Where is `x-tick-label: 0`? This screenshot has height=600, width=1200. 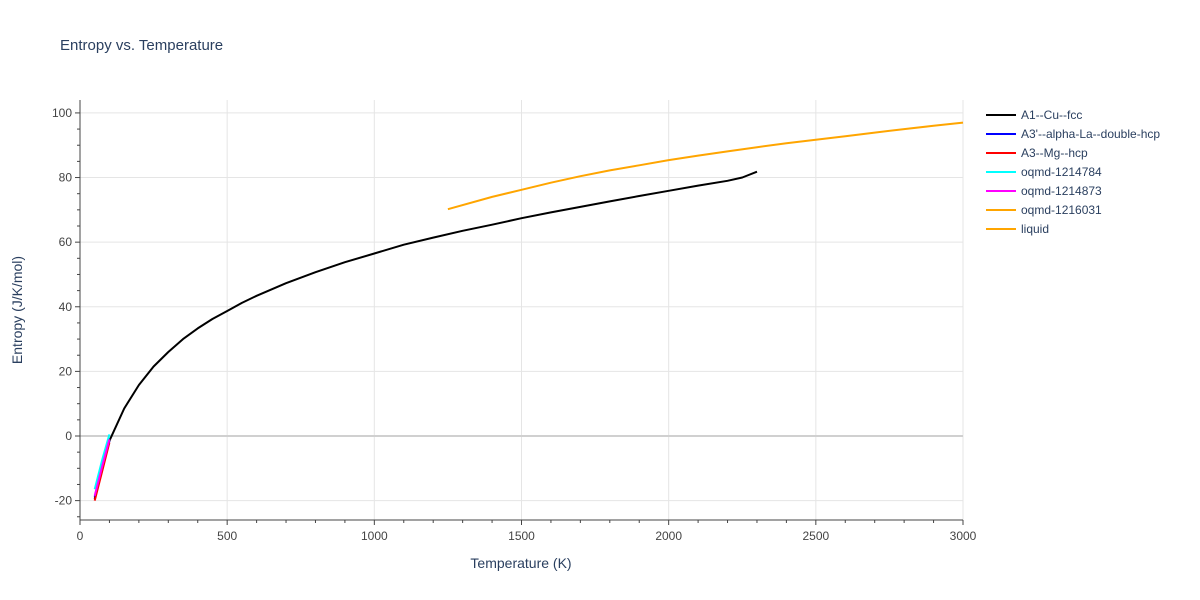 x-tick-label: 0 is located at coordinates (80, 536).